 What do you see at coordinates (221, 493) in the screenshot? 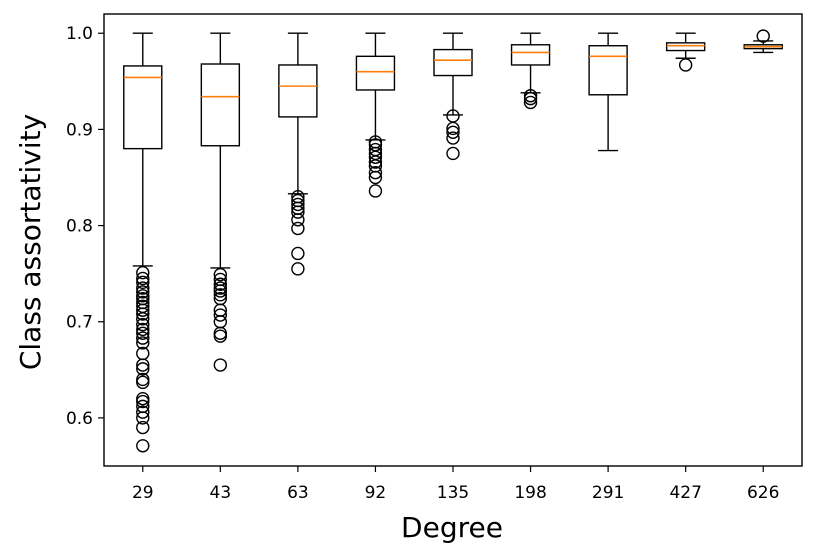
I see `x-tick-label: 43` at bounding box center [221, 493].